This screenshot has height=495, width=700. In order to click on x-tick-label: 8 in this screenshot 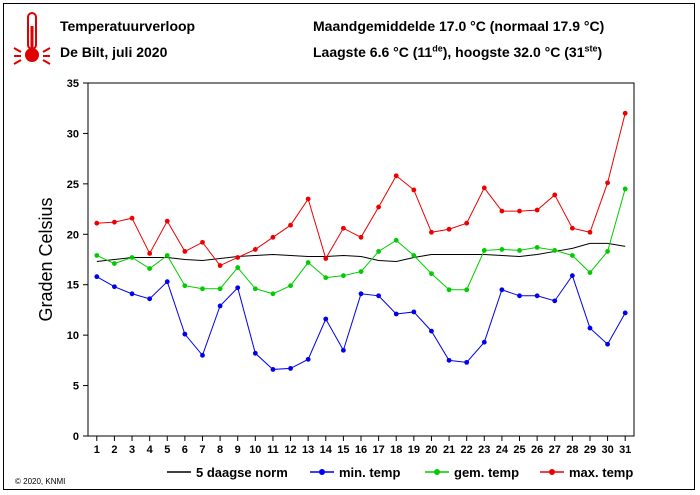, I will do `click(220, 450)`.